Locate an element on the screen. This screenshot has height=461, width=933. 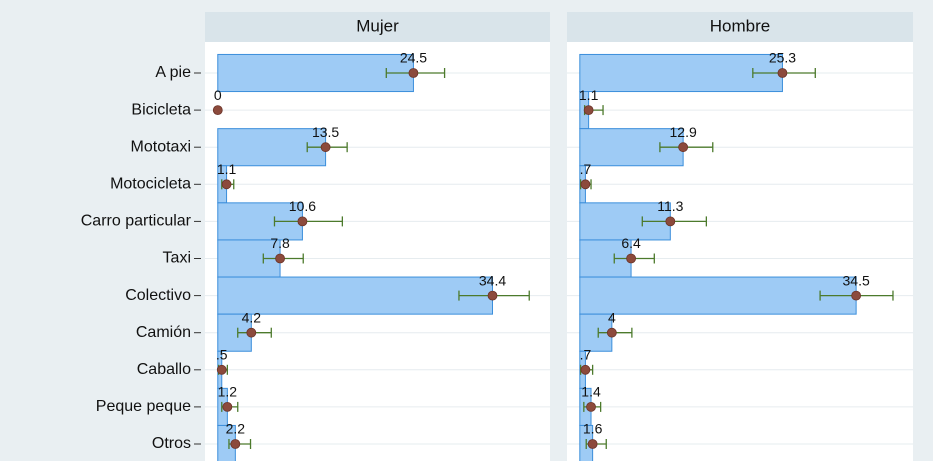
data-label: 34.5 is located at coordinates (856, 280).